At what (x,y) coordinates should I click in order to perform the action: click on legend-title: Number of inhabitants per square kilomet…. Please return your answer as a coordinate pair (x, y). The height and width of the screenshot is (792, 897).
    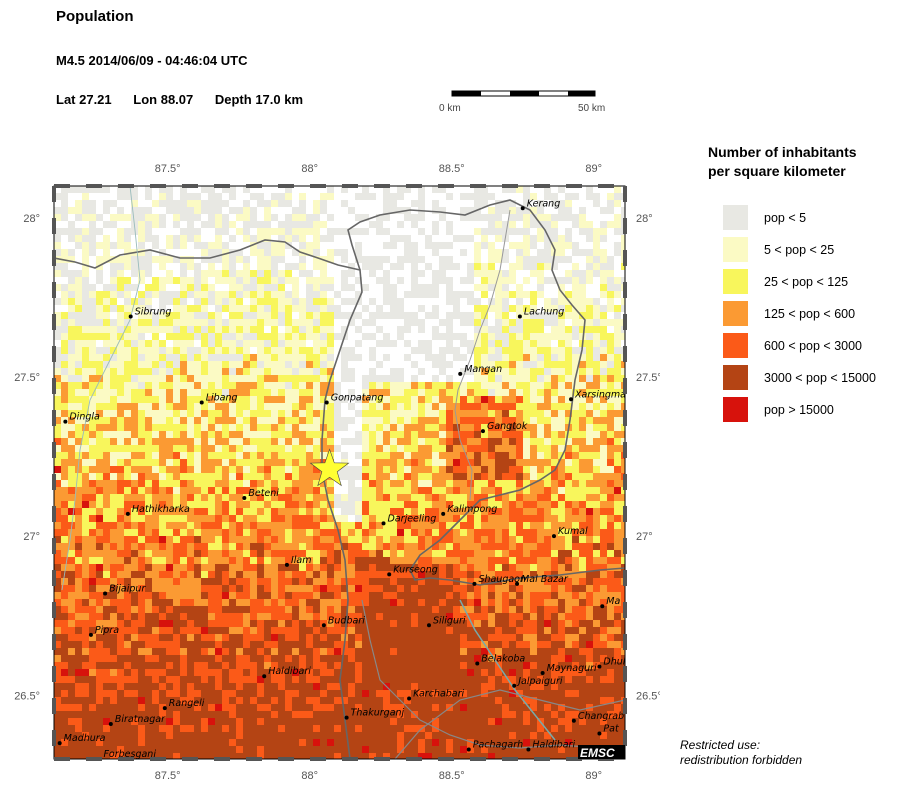
    Looking at the image, I should click on (782, 162).